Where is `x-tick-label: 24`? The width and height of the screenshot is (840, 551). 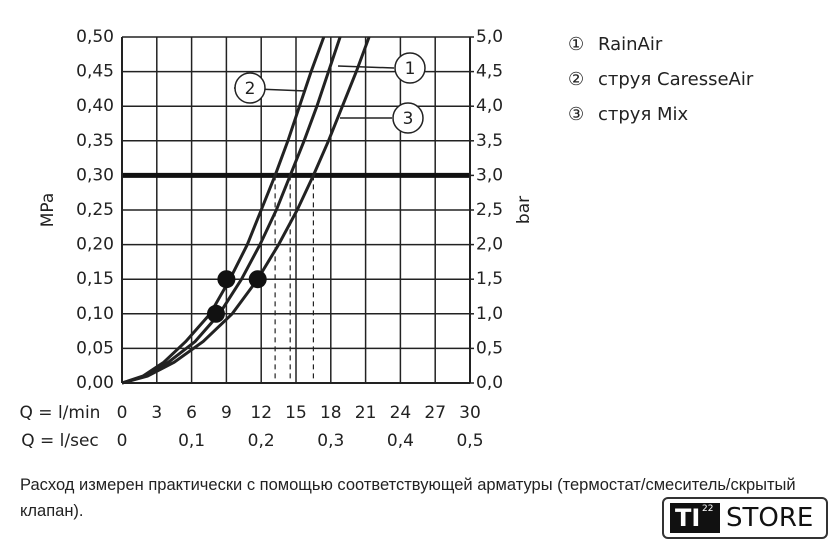
x-tick-label: 24 is located at coordinates (401, 413).